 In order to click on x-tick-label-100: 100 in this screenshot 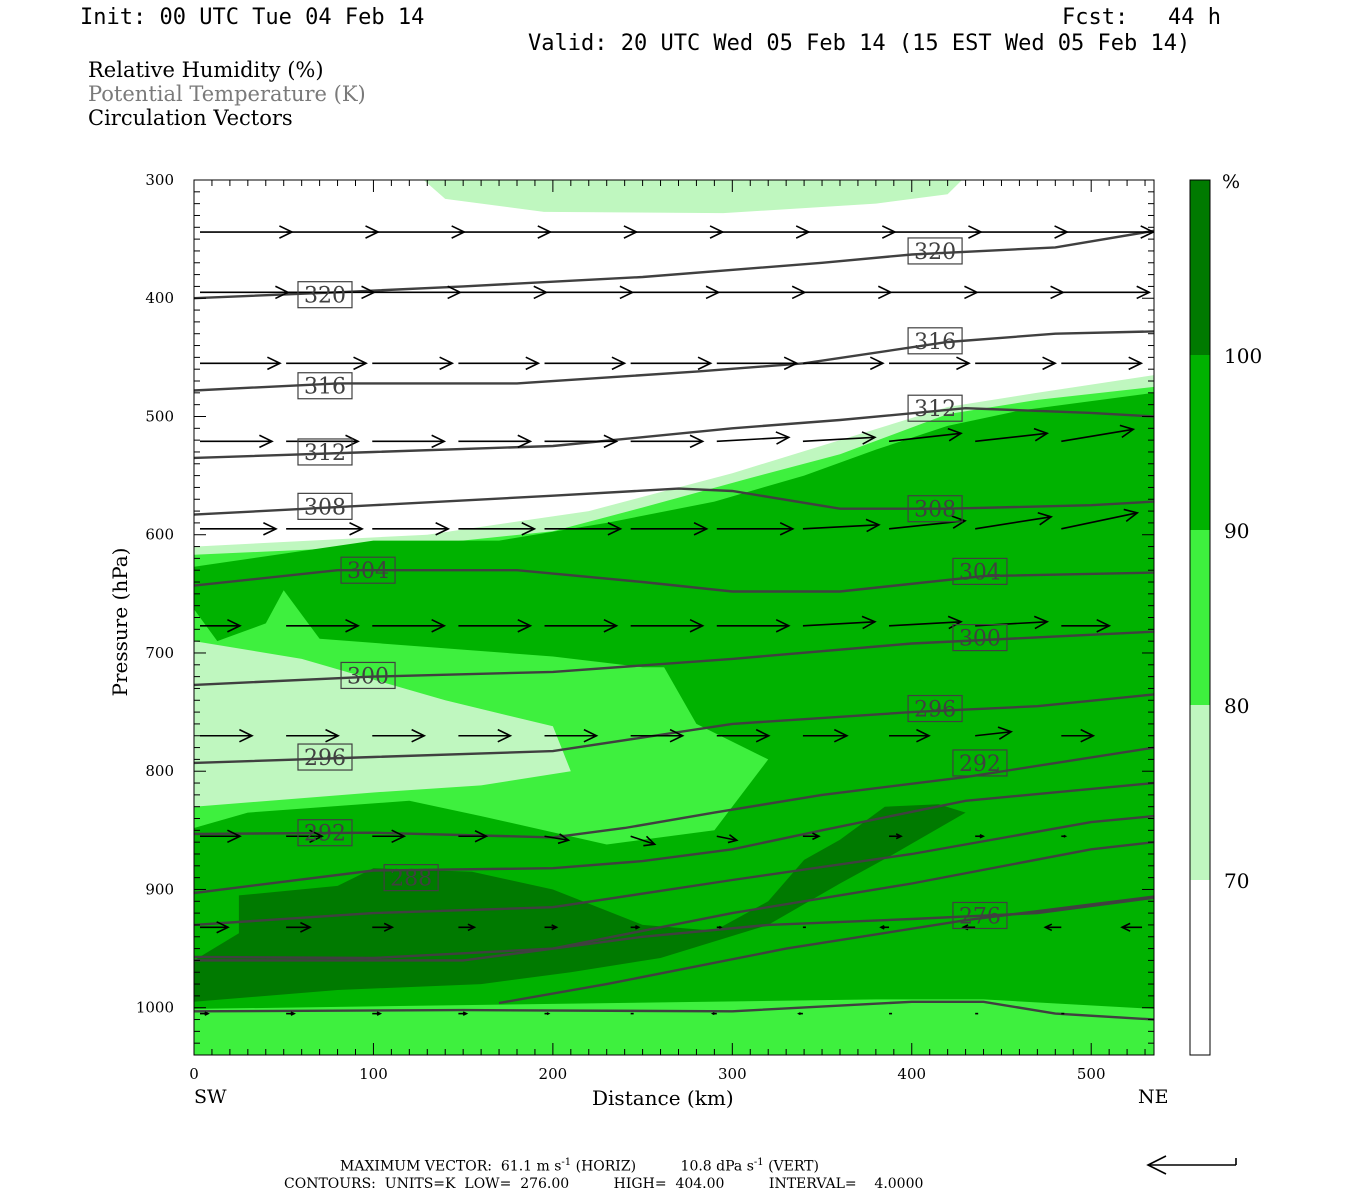, I will do `click(373, 1074)`.